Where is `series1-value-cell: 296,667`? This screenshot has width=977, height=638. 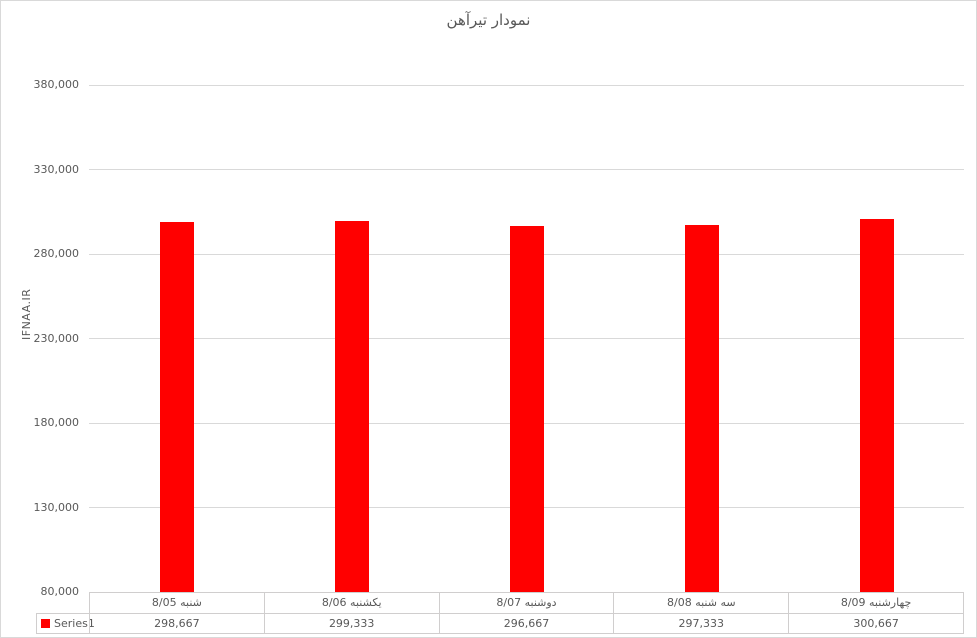
series1-value-cell: 296,667 is located at coordinates (526, 623).